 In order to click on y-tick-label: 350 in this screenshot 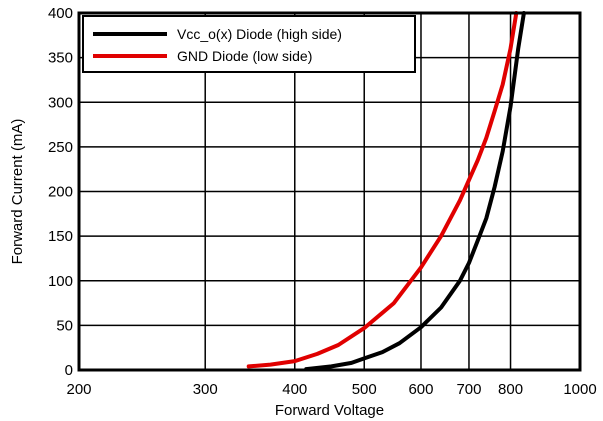, I will do `click(60, 58)`.